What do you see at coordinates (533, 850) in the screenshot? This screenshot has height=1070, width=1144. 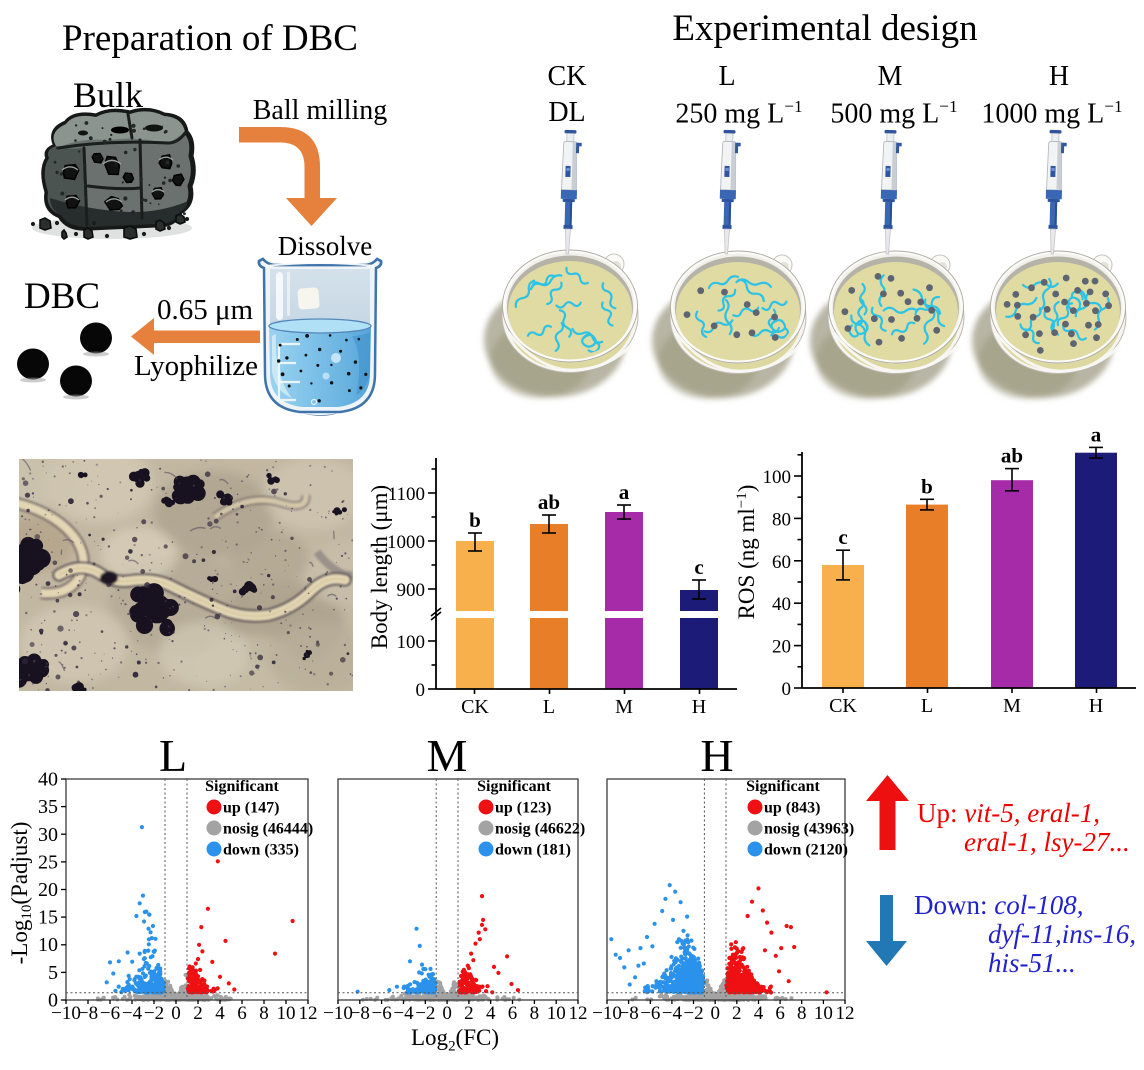 I see `svg-text: down (181)` at bounding box center [533, 850].